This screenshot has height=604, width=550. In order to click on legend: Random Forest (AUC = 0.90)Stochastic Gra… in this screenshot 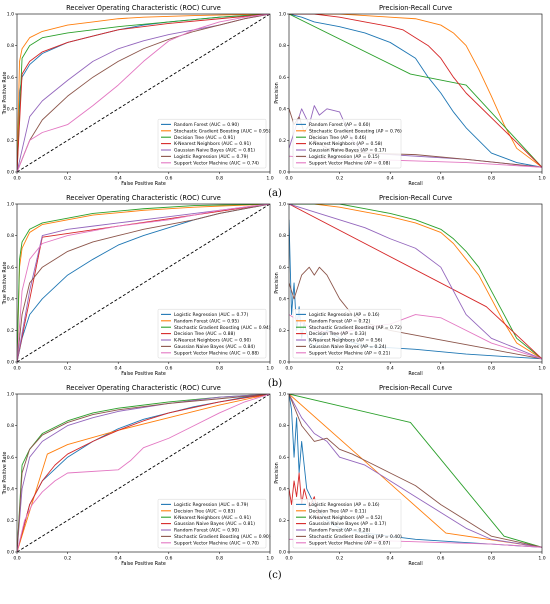, I will do `click(214, 143)`.